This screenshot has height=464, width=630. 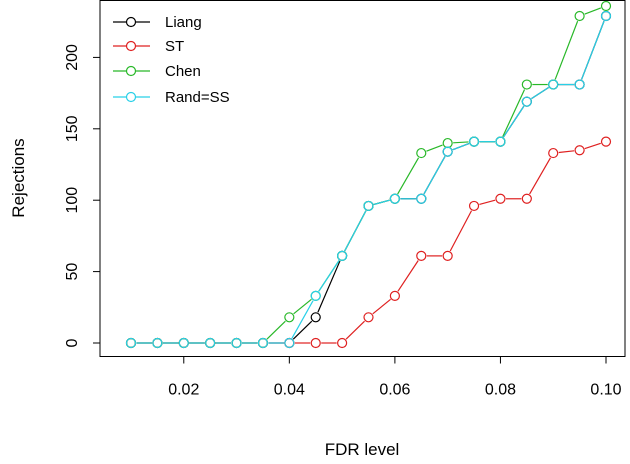 I want to click on y-tick-label: 200, so click(x=72, y=57).